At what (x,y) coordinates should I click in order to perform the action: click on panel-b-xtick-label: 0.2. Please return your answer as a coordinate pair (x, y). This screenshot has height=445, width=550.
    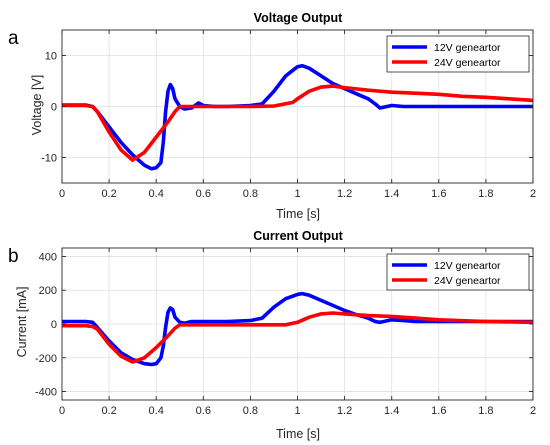
    Looking at the image, I should click on (108, 411).